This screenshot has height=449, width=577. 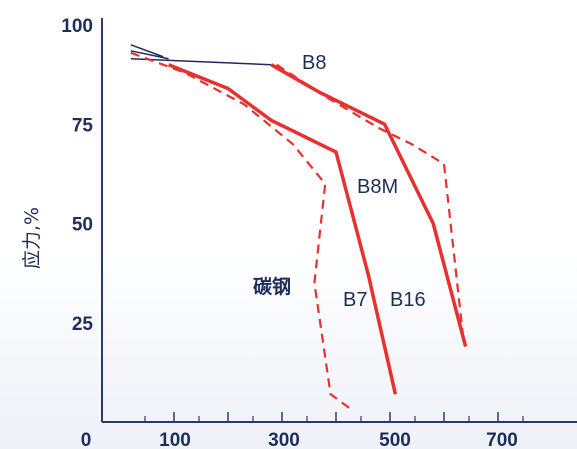 What do you see at coordinates (502, 439) in the screenshot?
I see `x-tick-label: 700` at bounding box center [502, 439].